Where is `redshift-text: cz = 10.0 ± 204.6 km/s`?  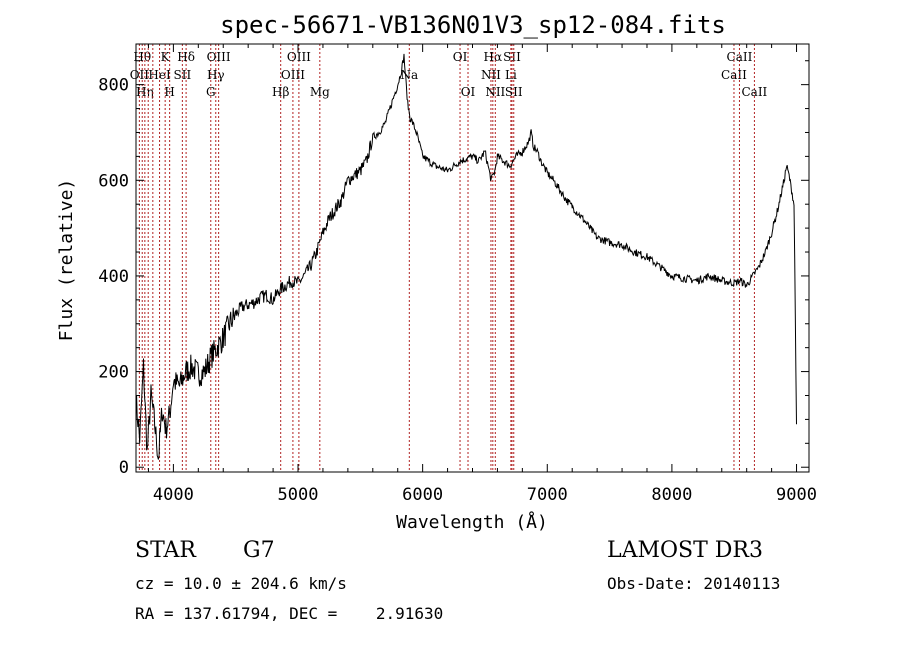
redshift-text: cz = 10.0 ± 204.6 km/s is located at coordinates (241, 583).